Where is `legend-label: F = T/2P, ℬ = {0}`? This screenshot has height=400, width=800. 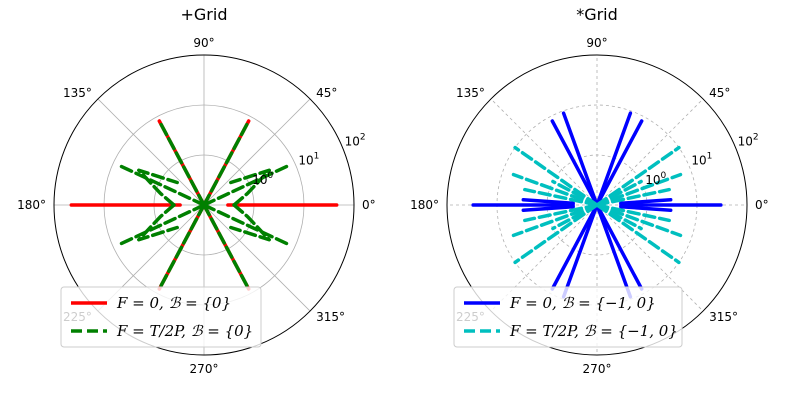 legend-label: F = T/2P, ℬ = {0} is located at coordinates (184, 331).